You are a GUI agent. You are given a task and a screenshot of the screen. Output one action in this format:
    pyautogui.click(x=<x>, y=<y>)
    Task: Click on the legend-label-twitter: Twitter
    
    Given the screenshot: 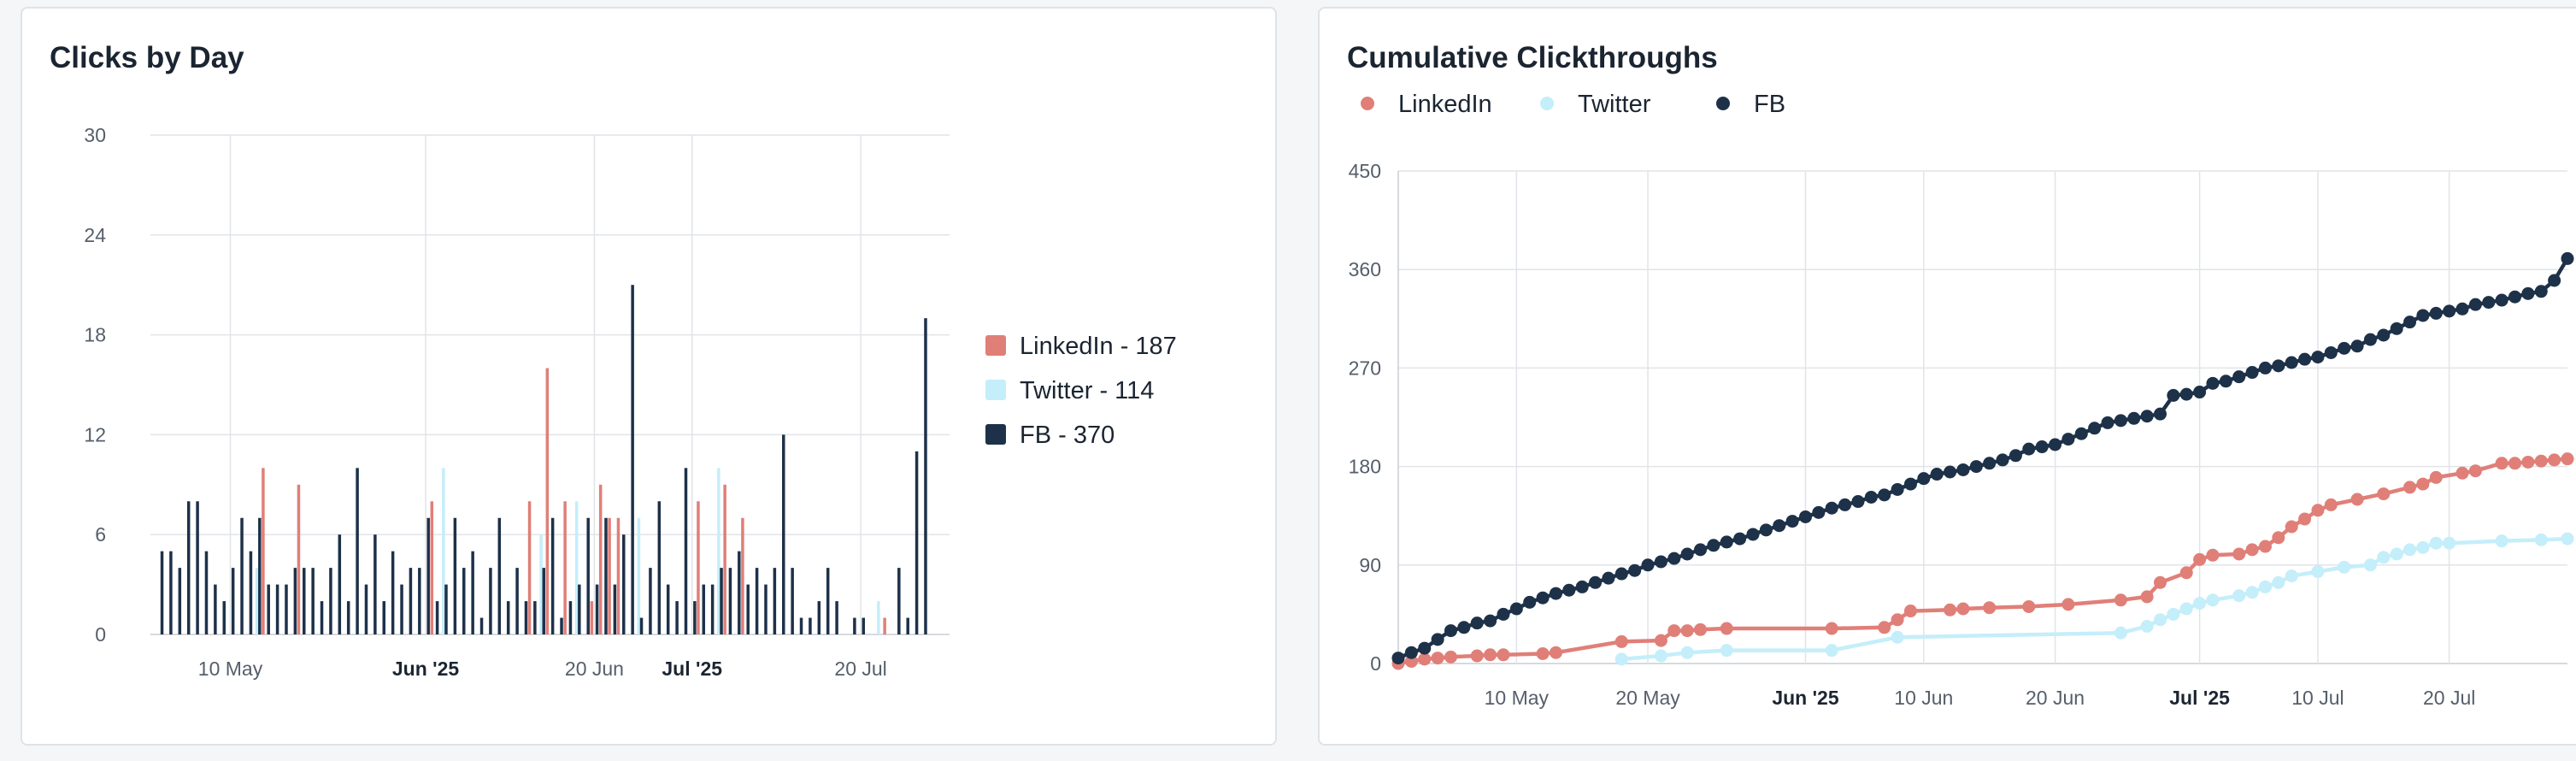 What is the action you would take?
    pyautogui.click(x=1614, y=105)
    